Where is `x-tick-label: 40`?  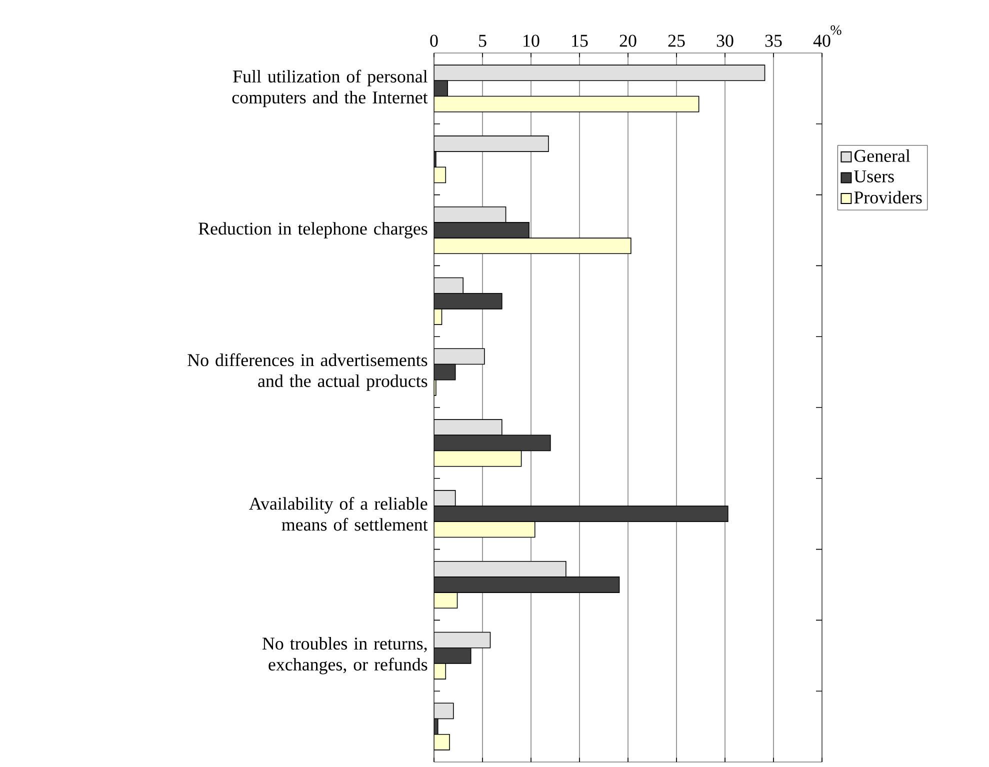 x-tick-label: 40 is located at coordinates (821, 40).